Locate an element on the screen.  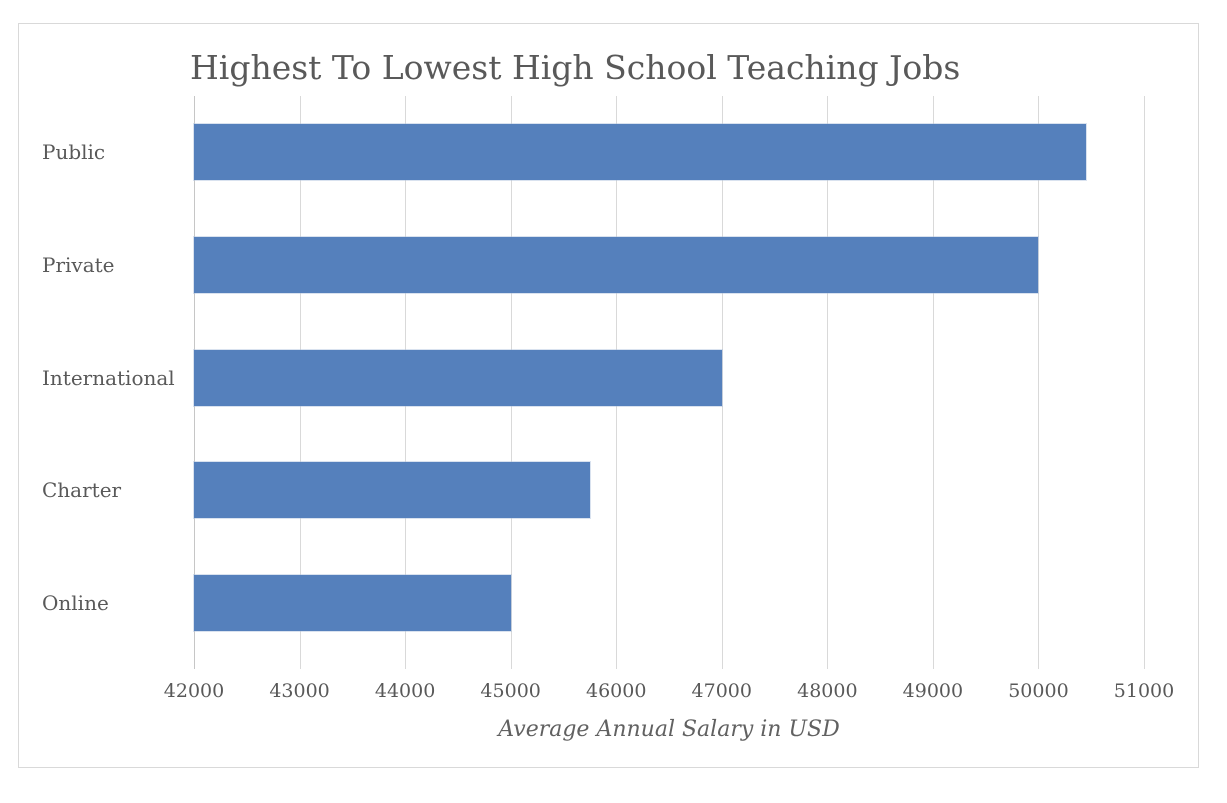
x-axis-title: Average Annual Salary in USD is located at coordinates (669, 729).